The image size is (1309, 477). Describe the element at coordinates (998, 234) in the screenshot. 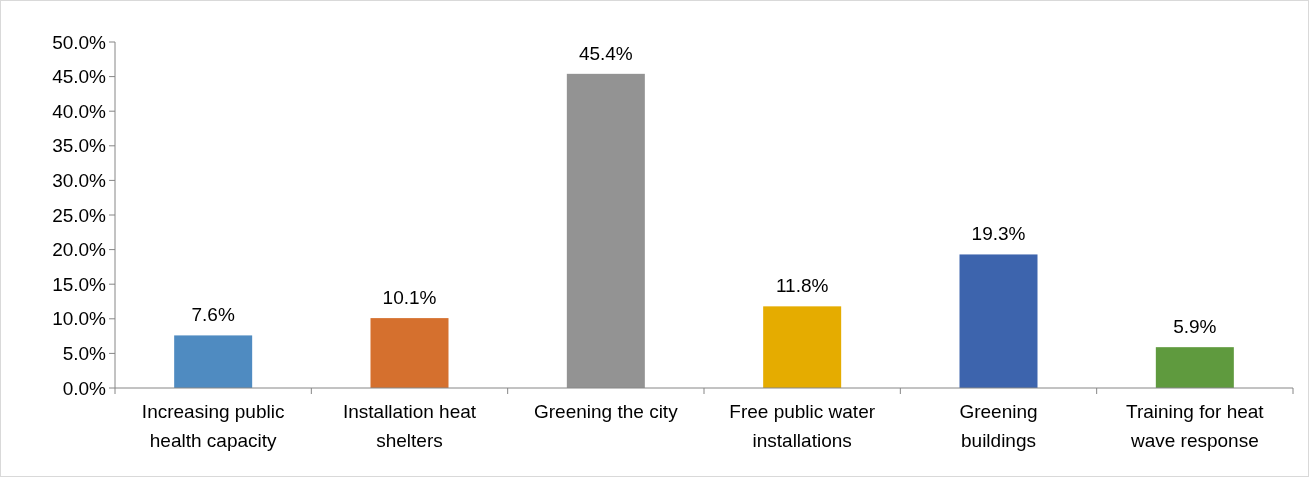

I see `data-label: 19.3%` at that location.